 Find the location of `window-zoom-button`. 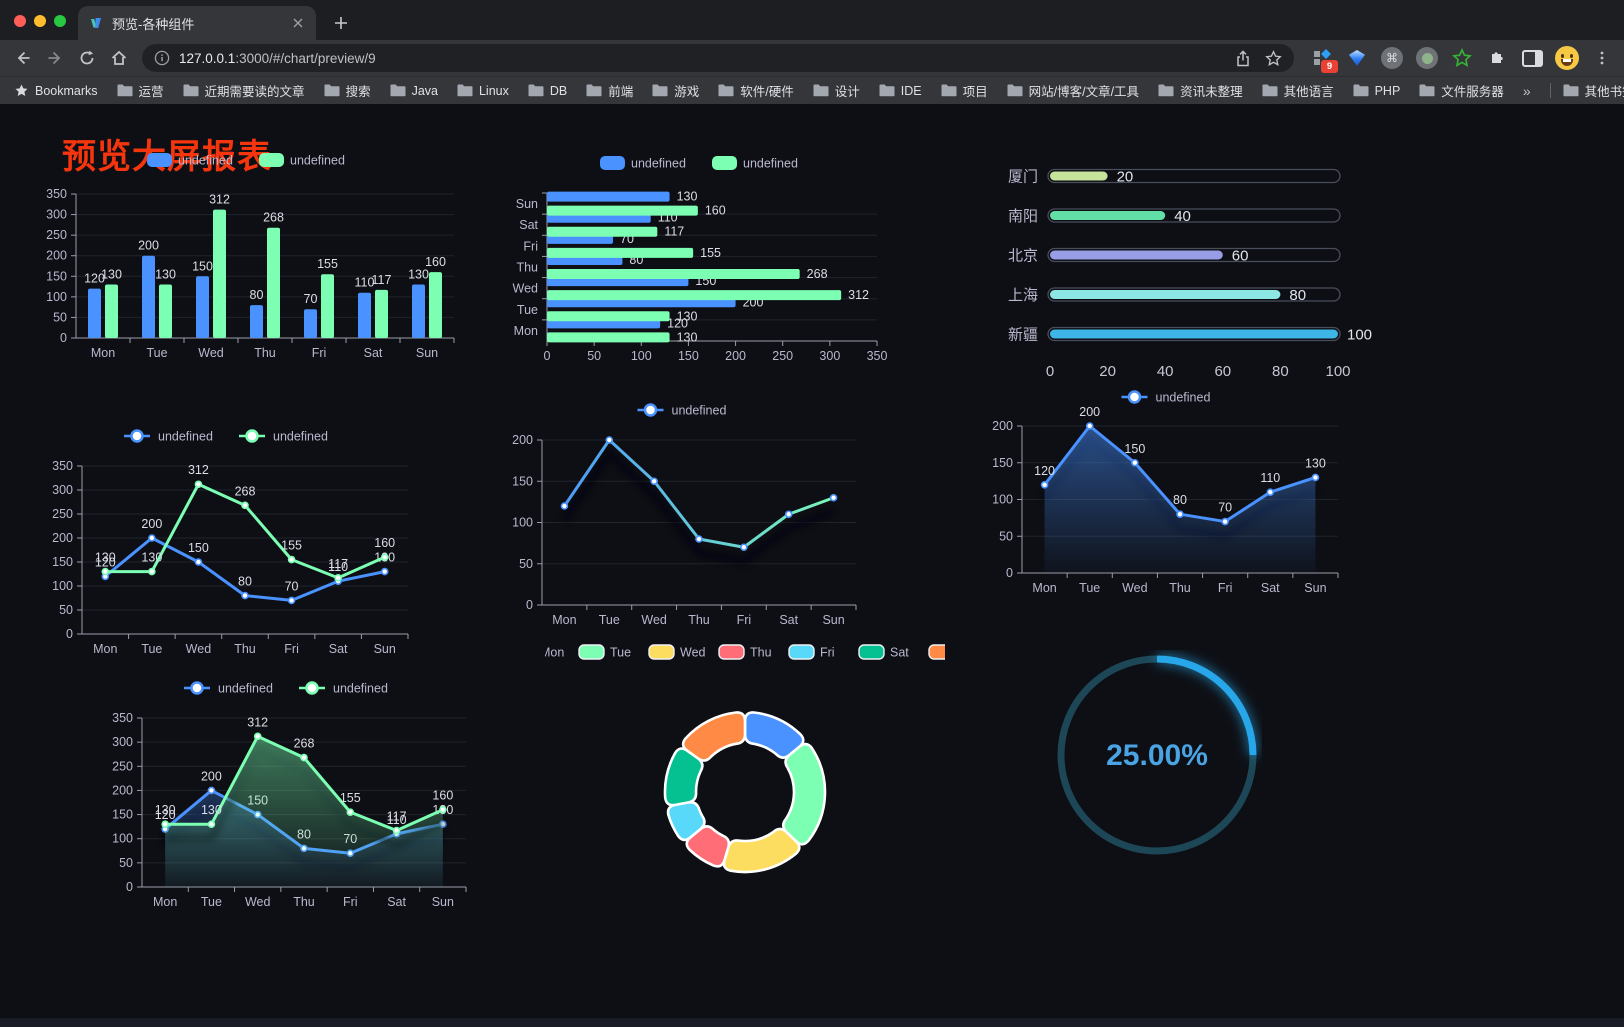

window-zoom-button is located at coordinates (60, 21).